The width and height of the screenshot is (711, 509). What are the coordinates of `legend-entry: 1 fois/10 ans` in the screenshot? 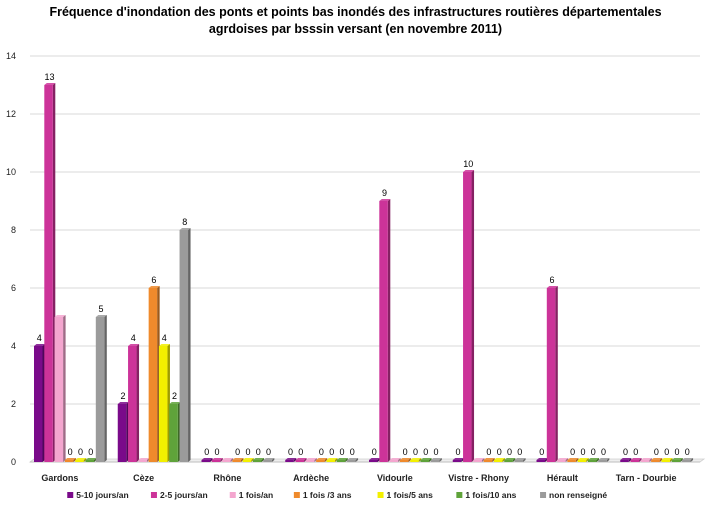 It's located at (490, 495).